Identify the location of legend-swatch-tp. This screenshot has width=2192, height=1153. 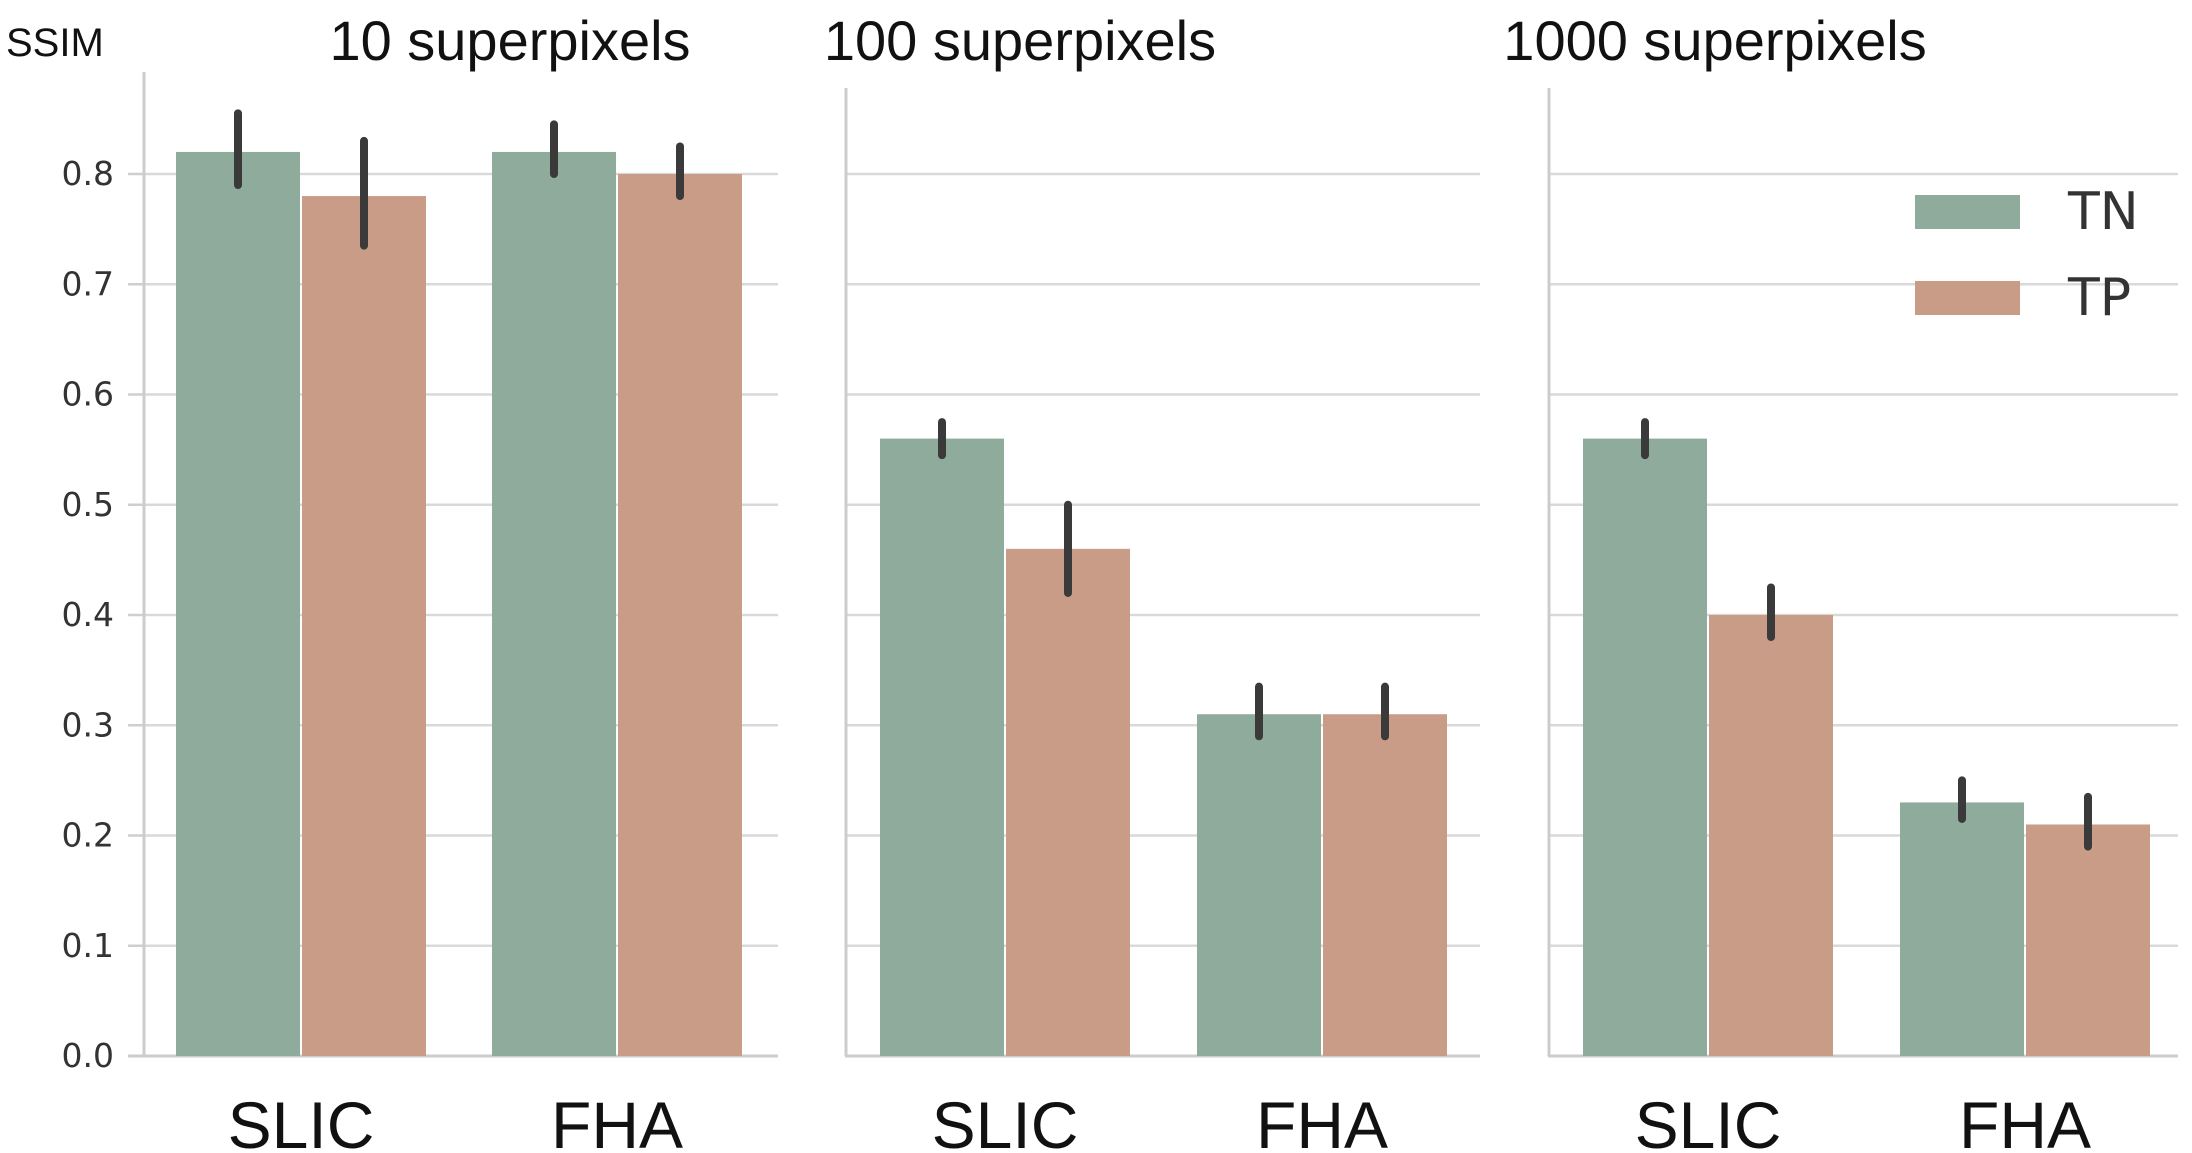
(1967, 298).